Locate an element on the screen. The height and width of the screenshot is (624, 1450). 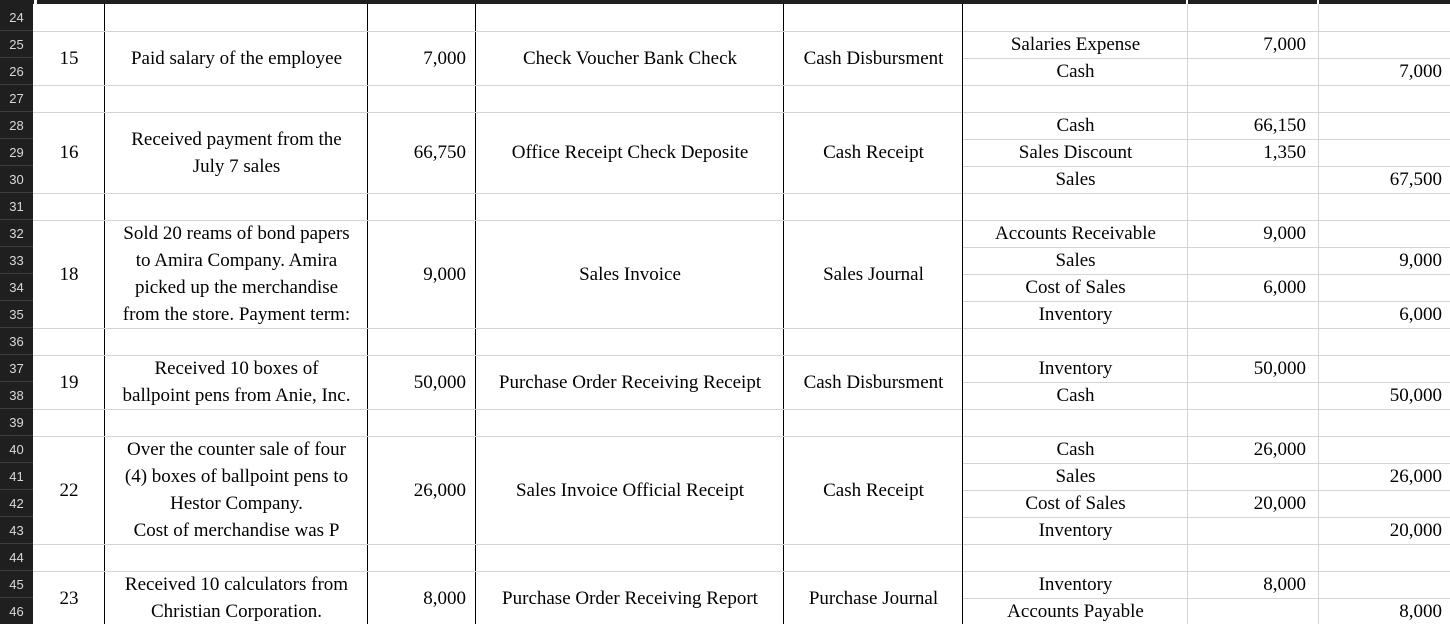
journal-line-credit: 20,000 is located at coordinates (1415, 530).